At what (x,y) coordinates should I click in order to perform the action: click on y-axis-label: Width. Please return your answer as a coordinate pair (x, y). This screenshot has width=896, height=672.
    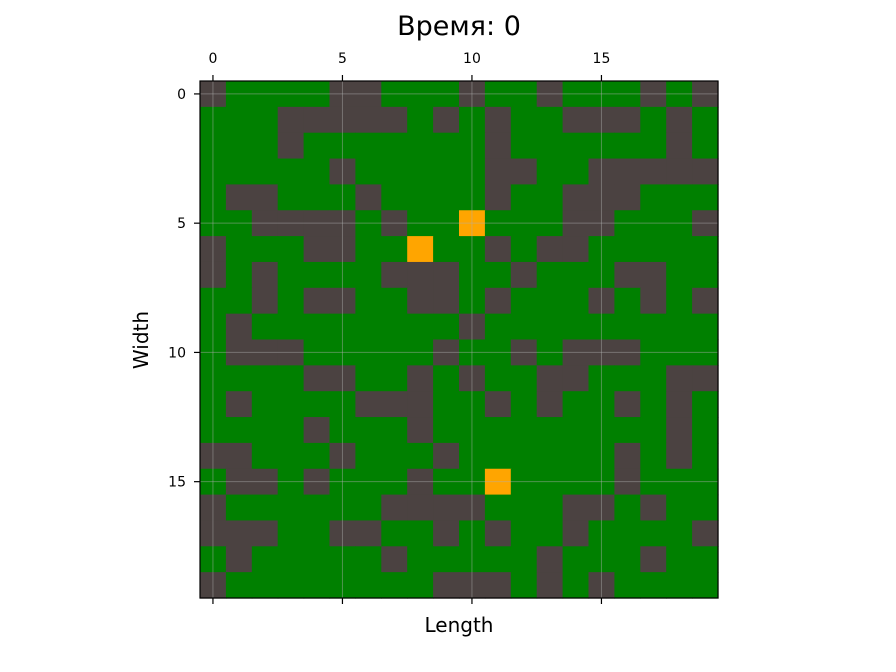
    Looking at the image, I should click on (141, 340).